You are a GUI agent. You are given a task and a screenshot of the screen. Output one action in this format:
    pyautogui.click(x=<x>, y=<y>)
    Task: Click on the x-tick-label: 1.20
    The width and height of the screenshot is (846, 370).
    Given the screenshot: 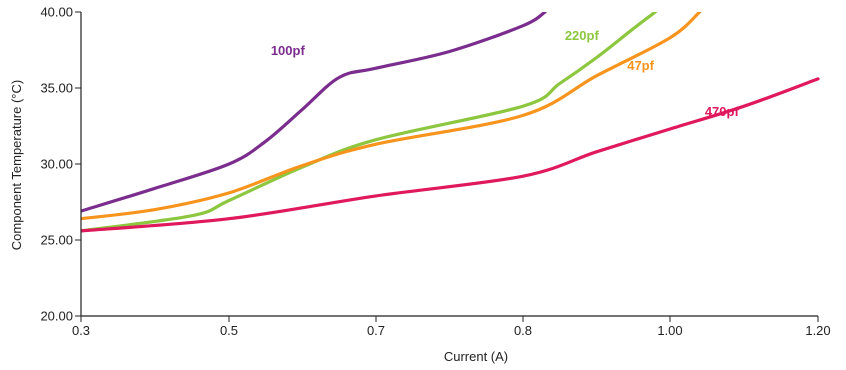 What is the action you would take?
    pyautogui.click(x=817, y=330)
    